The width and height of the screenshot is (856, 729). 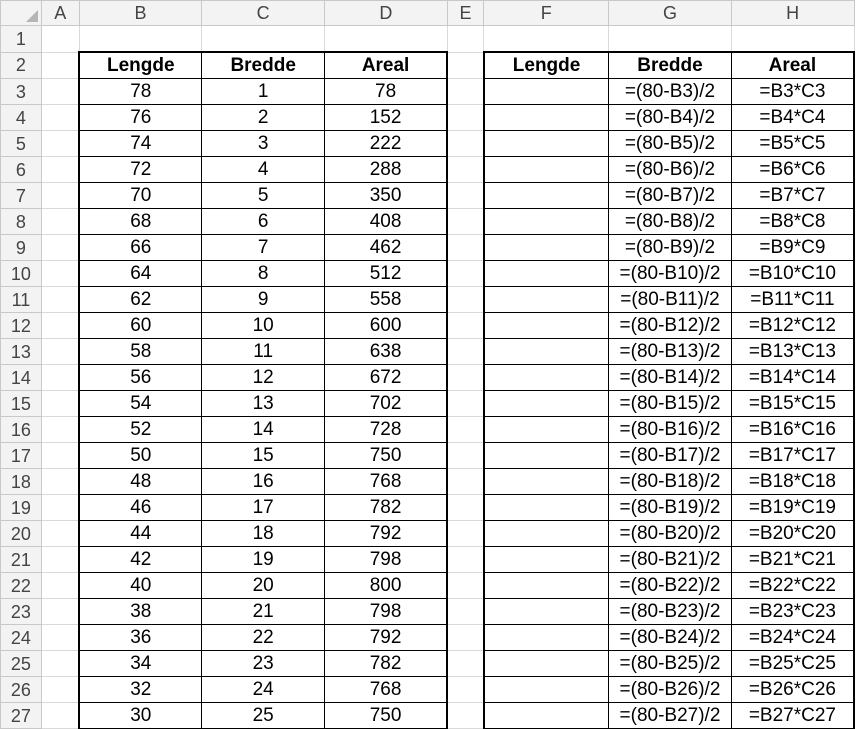 I want to click on cell-a3, so click(x=60, y=91).